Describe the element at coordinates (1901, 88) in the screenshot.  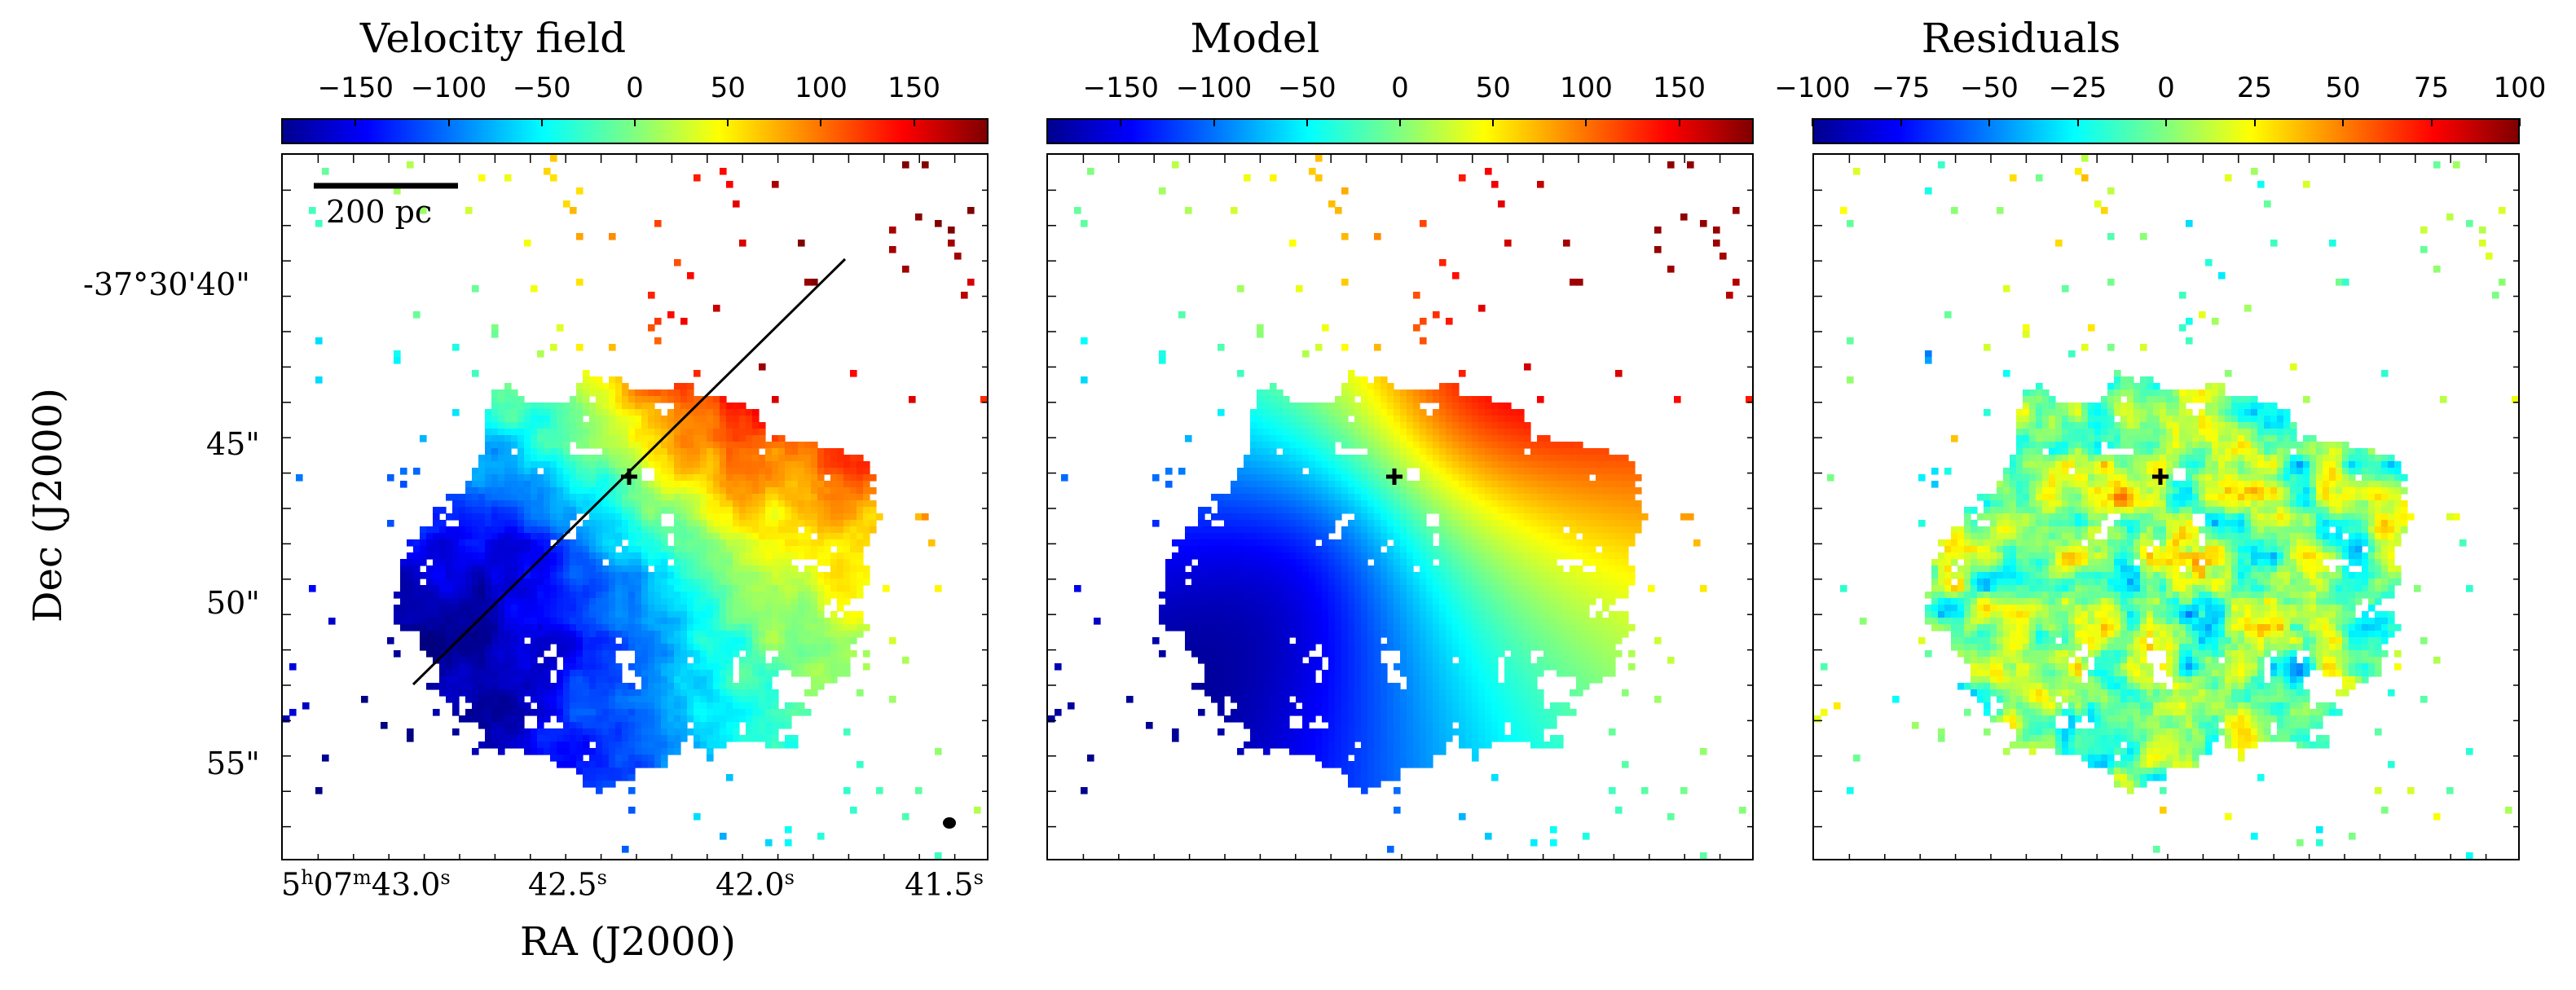
I see `colorbar-tick-label: −75` at that location.